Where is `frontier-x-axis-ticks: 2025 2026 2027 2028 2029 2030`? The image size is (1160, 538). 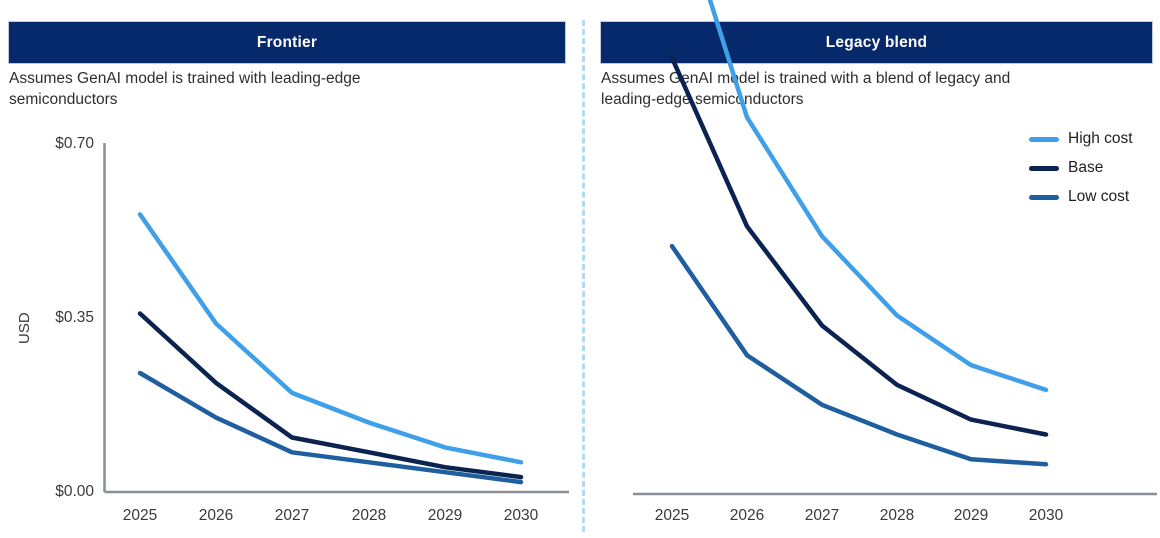
frontier-x-axis-ticks: 2025 2026 2027 2028 2029 2030 is located at coordinates (337, 518).